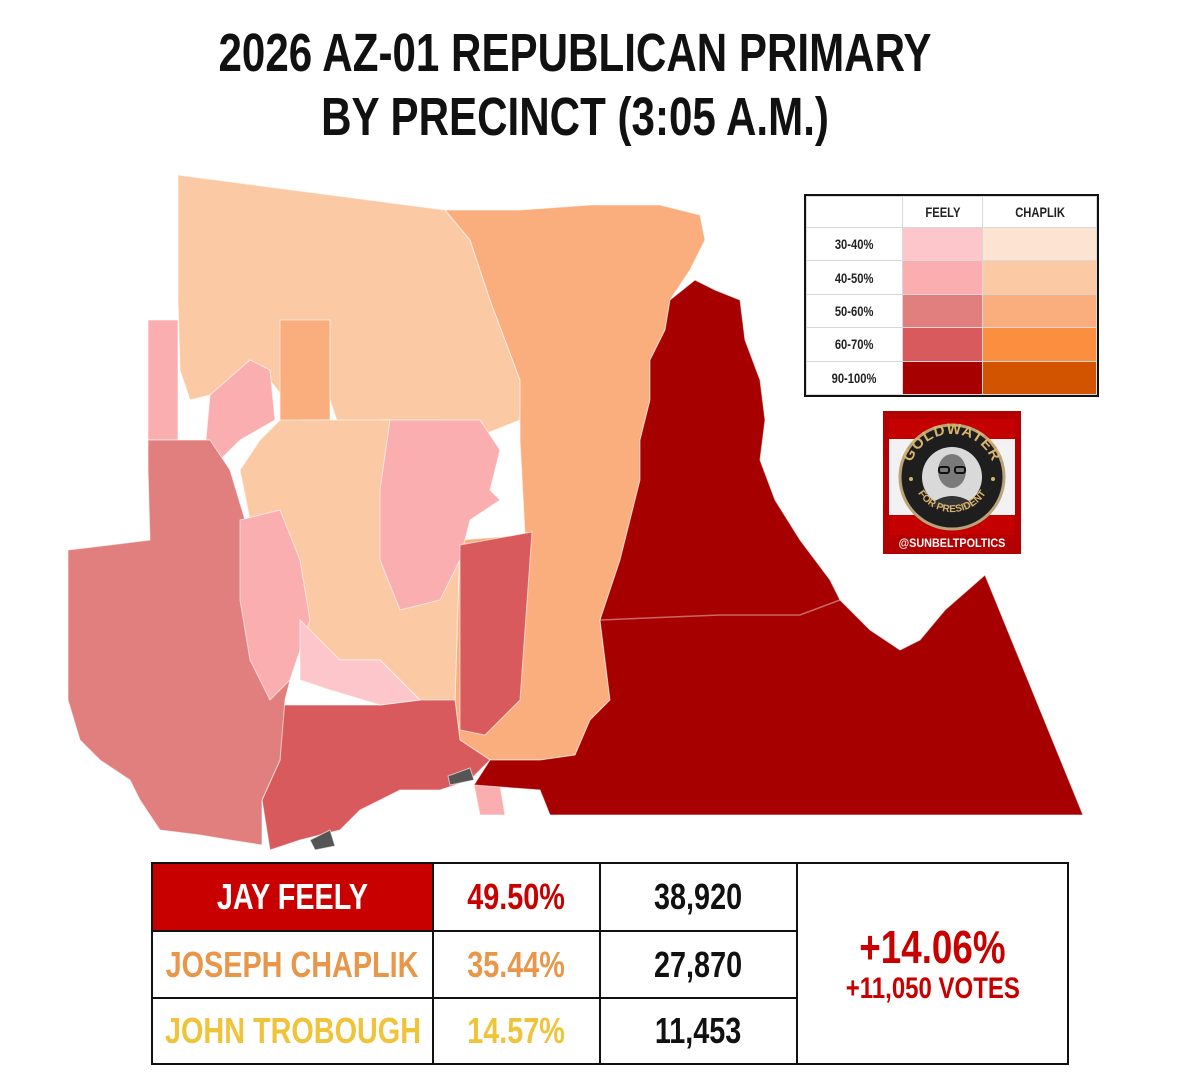  What do you see at coordinates (496, 633) in the screenshot?
I see `region-feely-east-strip` at bounding box center [496, 633].